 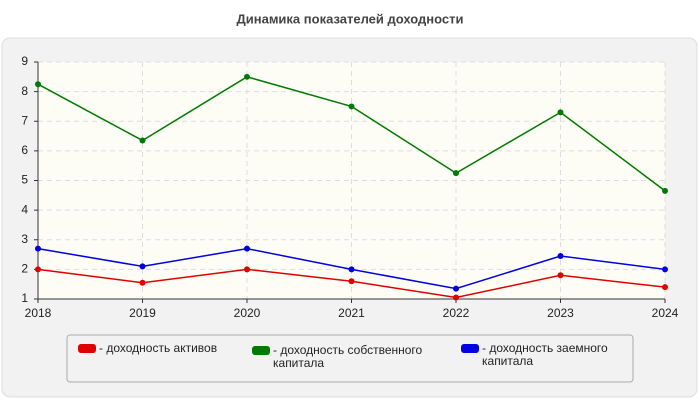 I want to click on y-tick-label: 6, so click(x=24, y=150).